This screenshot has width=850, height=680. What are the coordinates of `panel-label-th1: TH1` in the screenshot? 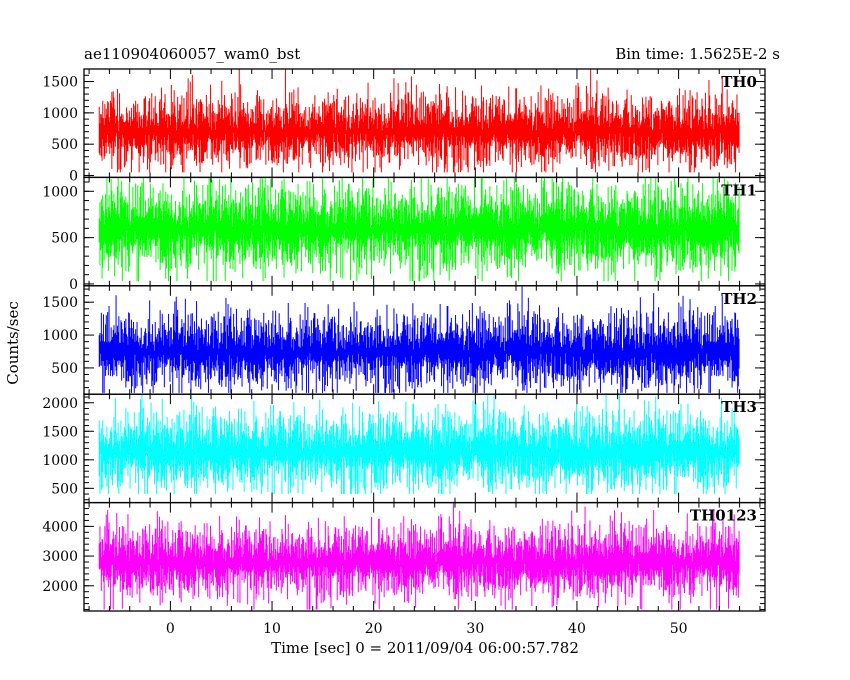 It's located at (739, 190).